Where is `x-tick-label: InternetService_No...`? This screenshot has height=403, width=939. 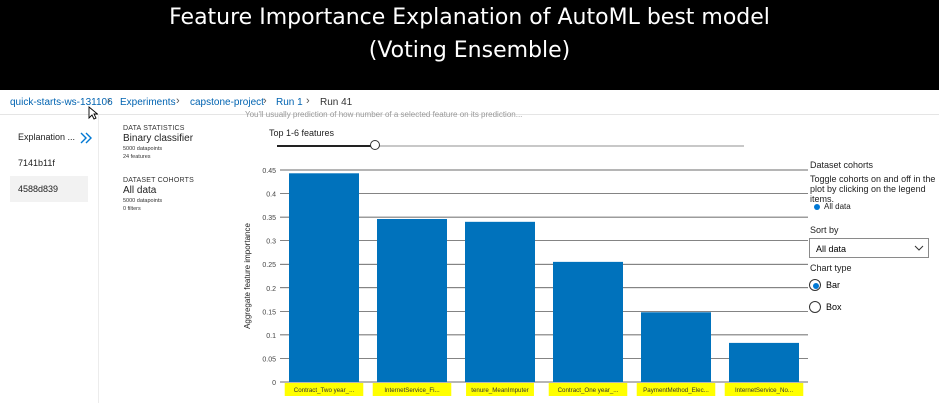 x-tick-label: InternetService_No... is located at coordinates (764, 390).